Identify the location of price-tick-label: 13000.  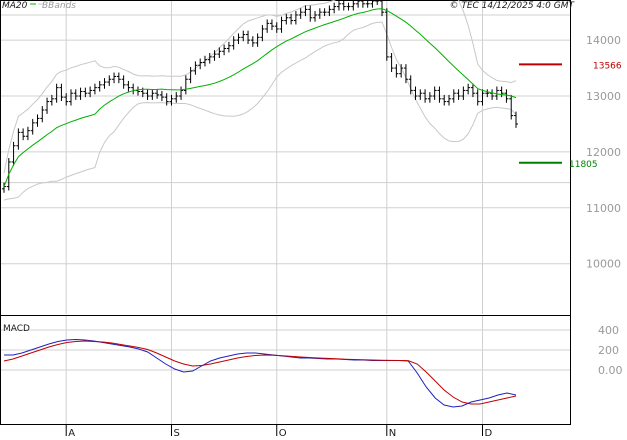
(603, 96).